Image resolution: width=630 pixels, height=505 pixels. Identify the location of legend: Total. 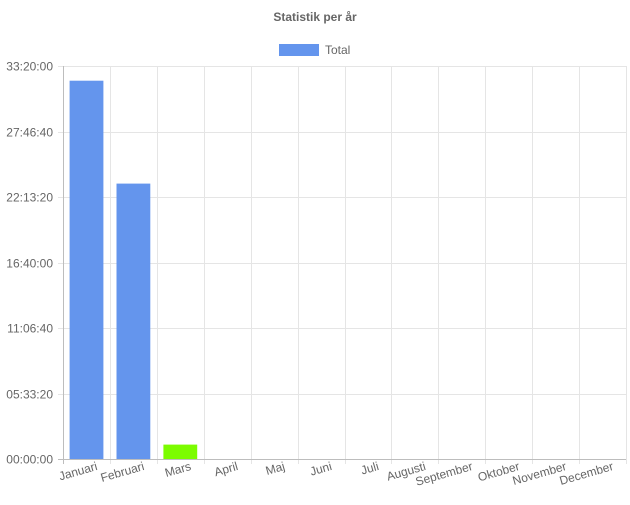
(314, 50).